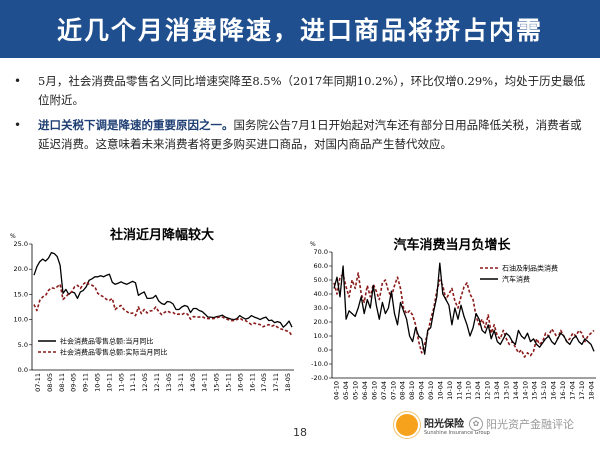 The width and height of the screenshot is (600, 450). I want to click on x-tick-label: 18-05, so click(288, 382).